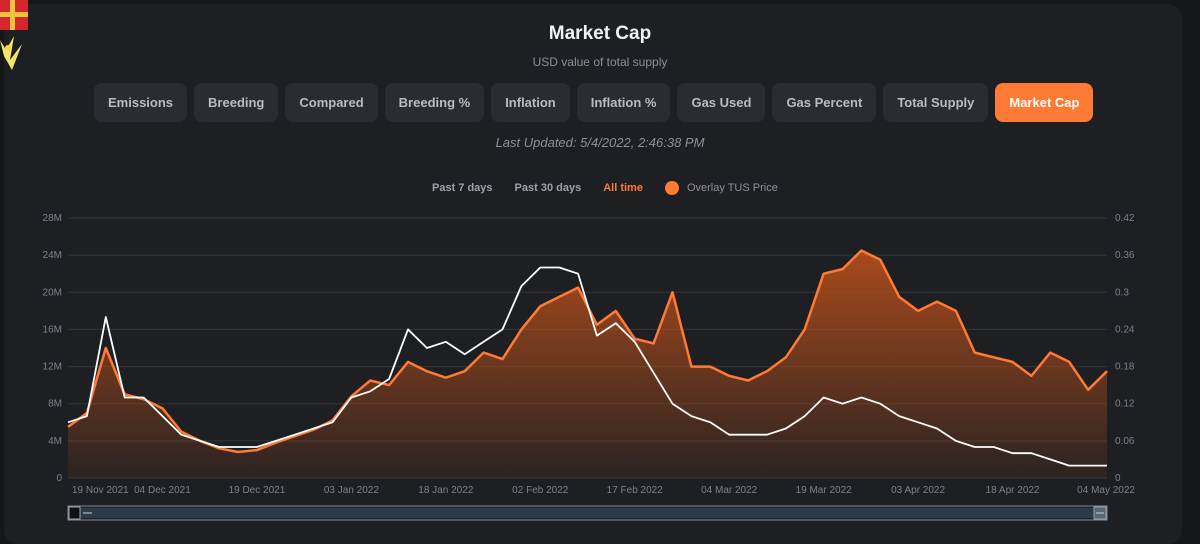 This screenshot has height=544, width=1200. Describe the element at coordinates (1125, 367) in the screenshot. I see `y-right-tick-label: 0.18` at that location.